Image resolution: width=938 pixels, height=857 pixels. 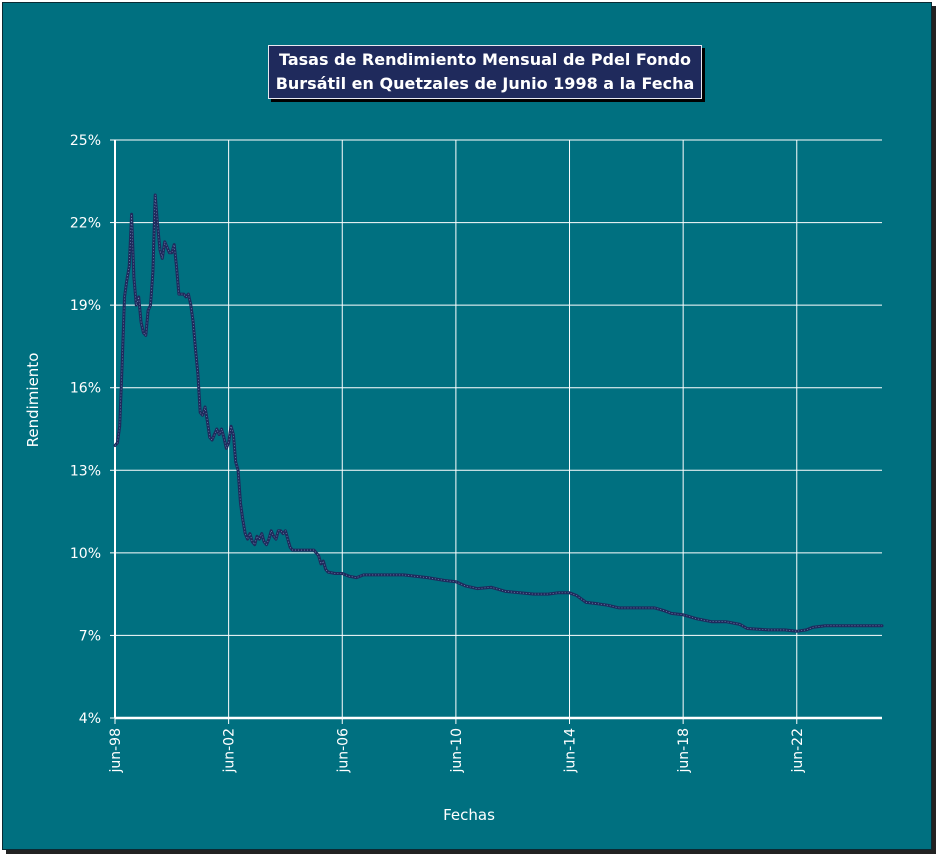 I want to click on y-axis-label: Rendimiento, so click(x=33, y=400).